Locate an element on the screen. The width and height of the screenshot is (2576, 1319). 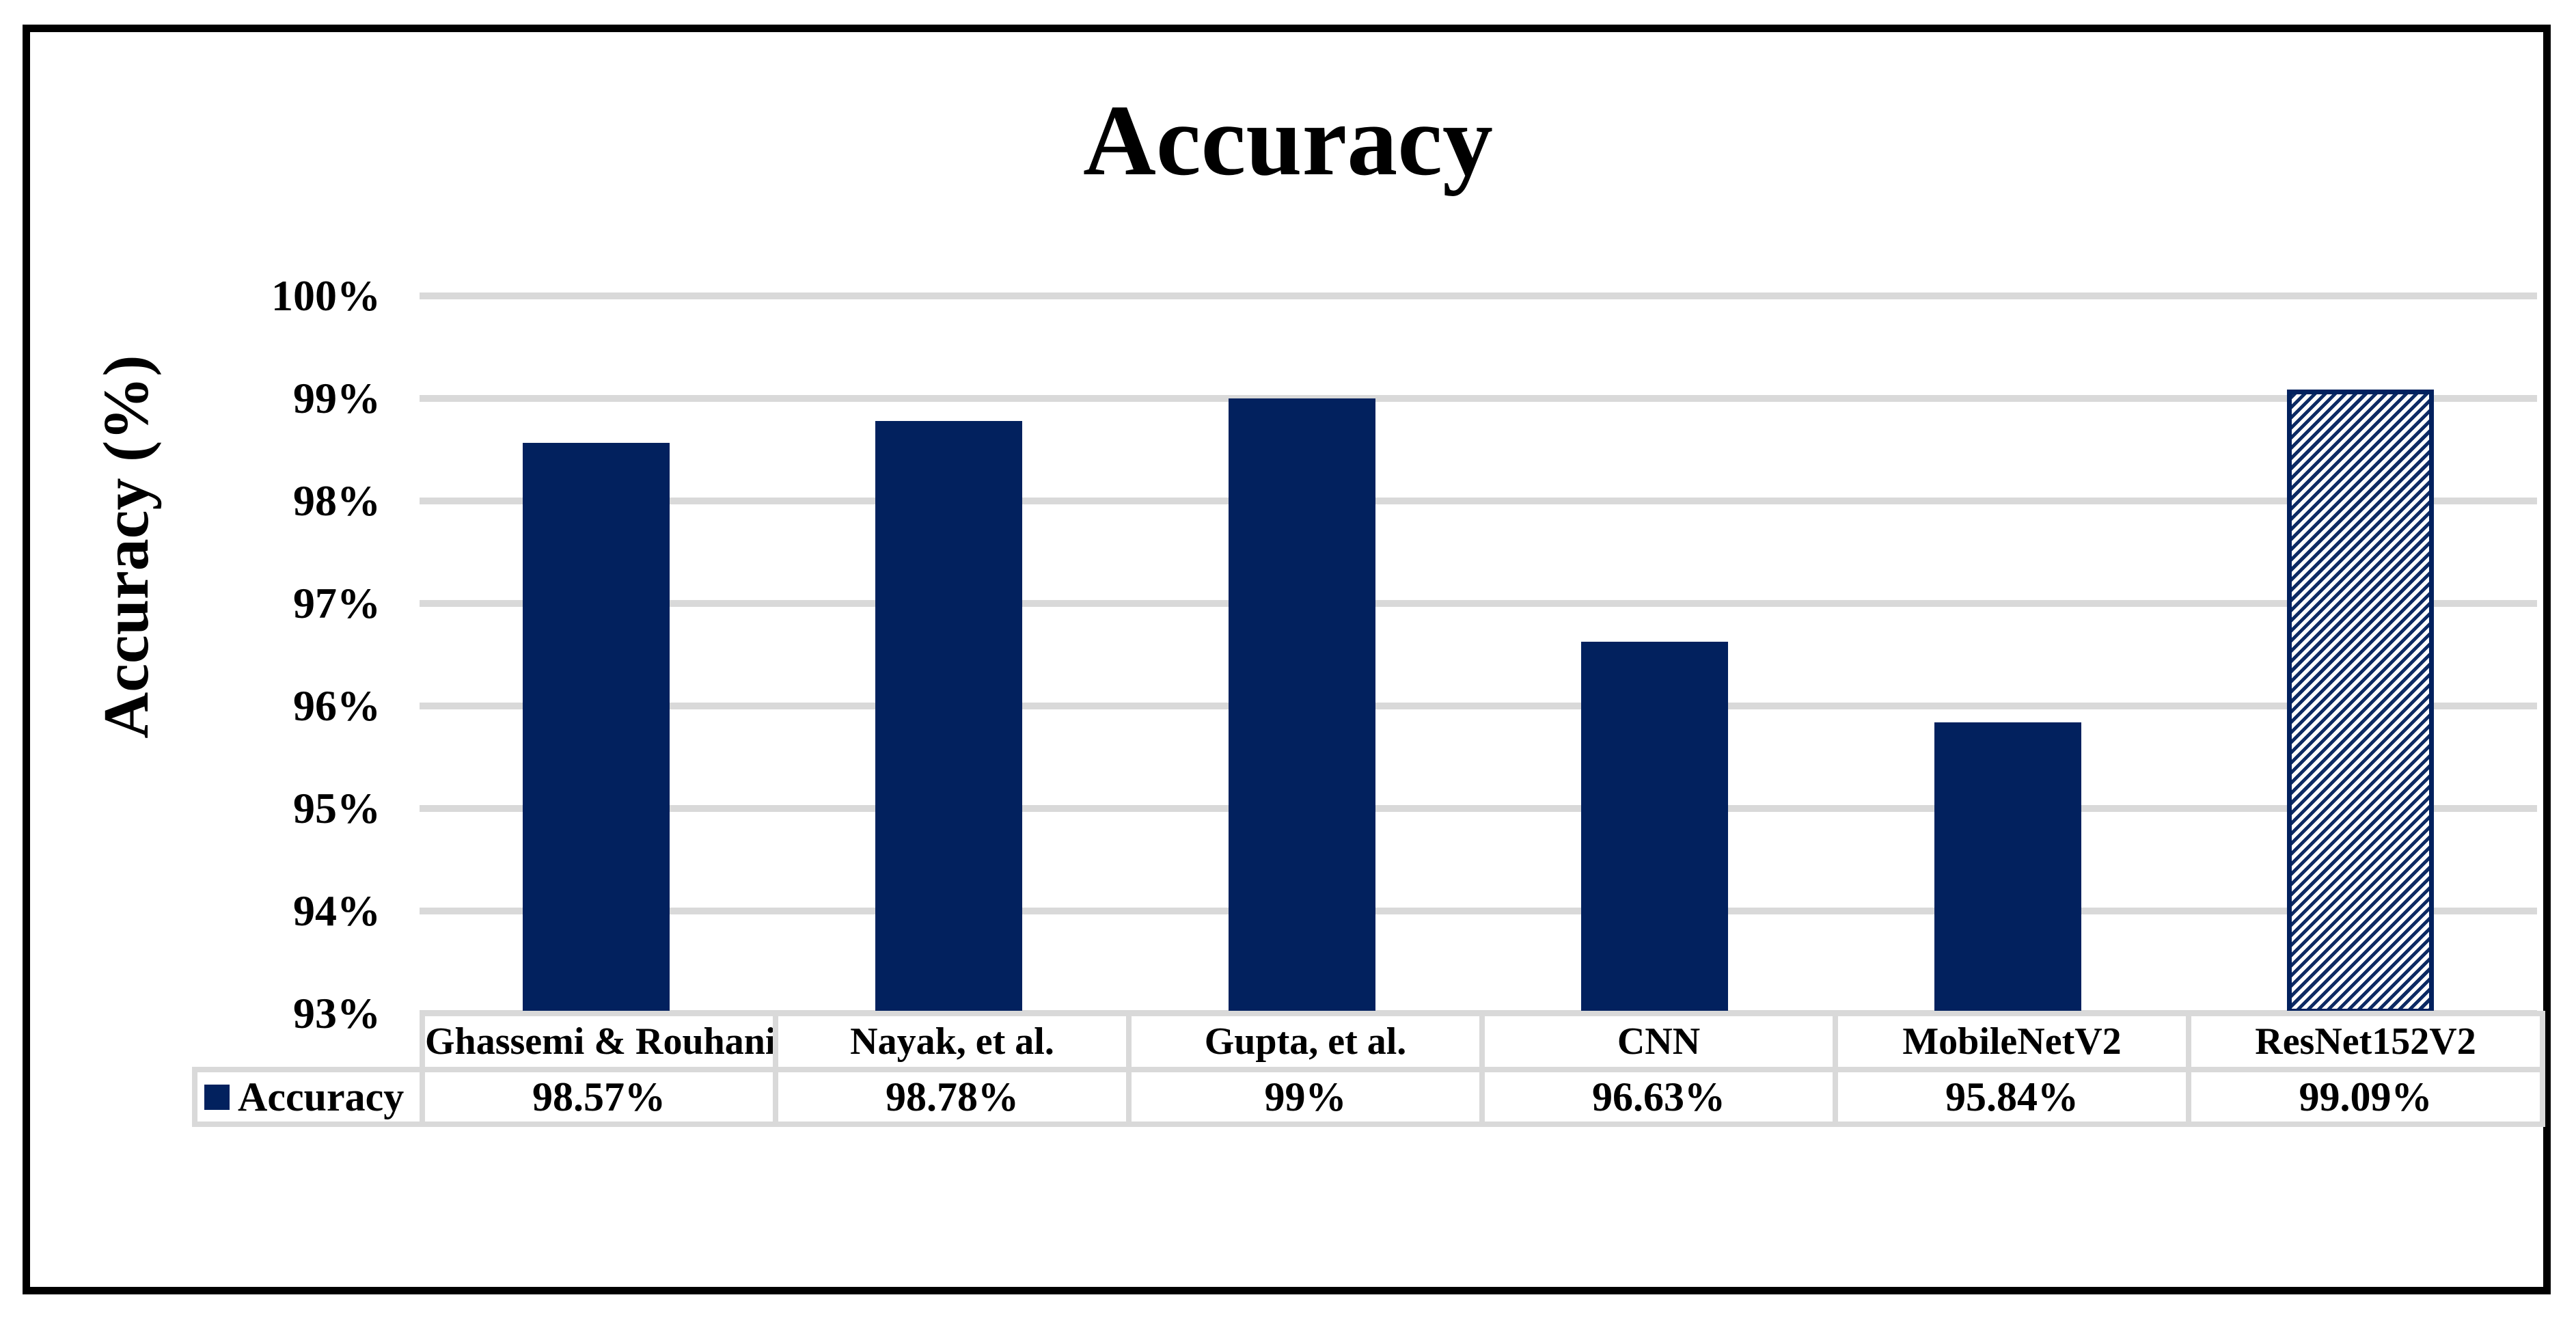
gridline-99% is located at coordinates (1478, 398).